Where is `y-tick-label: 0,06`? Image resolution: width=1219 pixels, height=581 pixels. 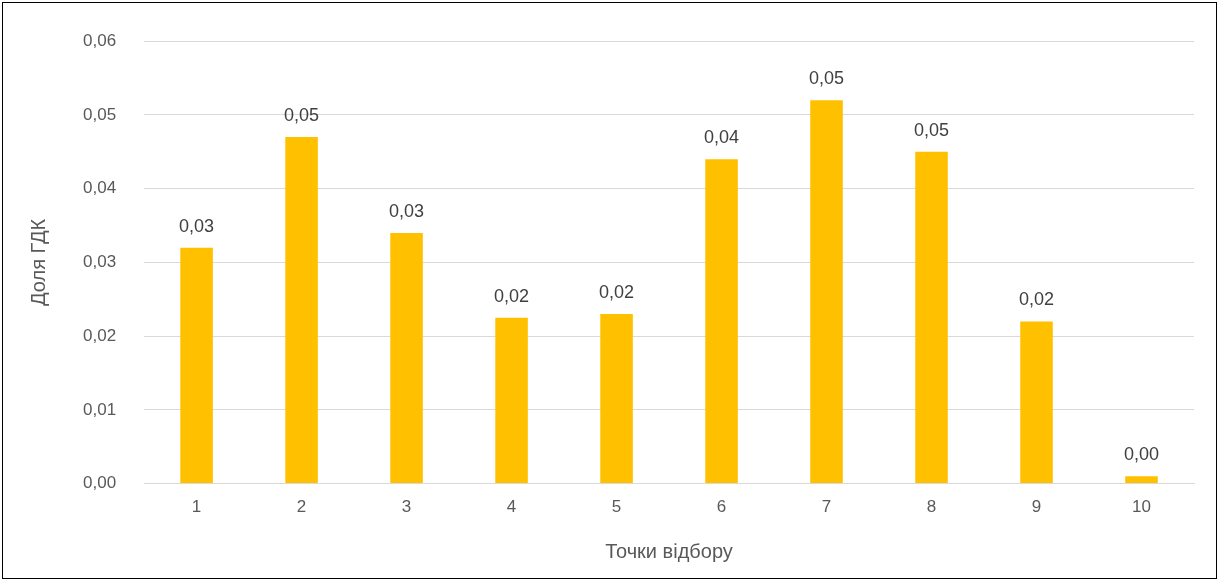 y-tick-label: 0,06 is located at coordinates (99, 40).